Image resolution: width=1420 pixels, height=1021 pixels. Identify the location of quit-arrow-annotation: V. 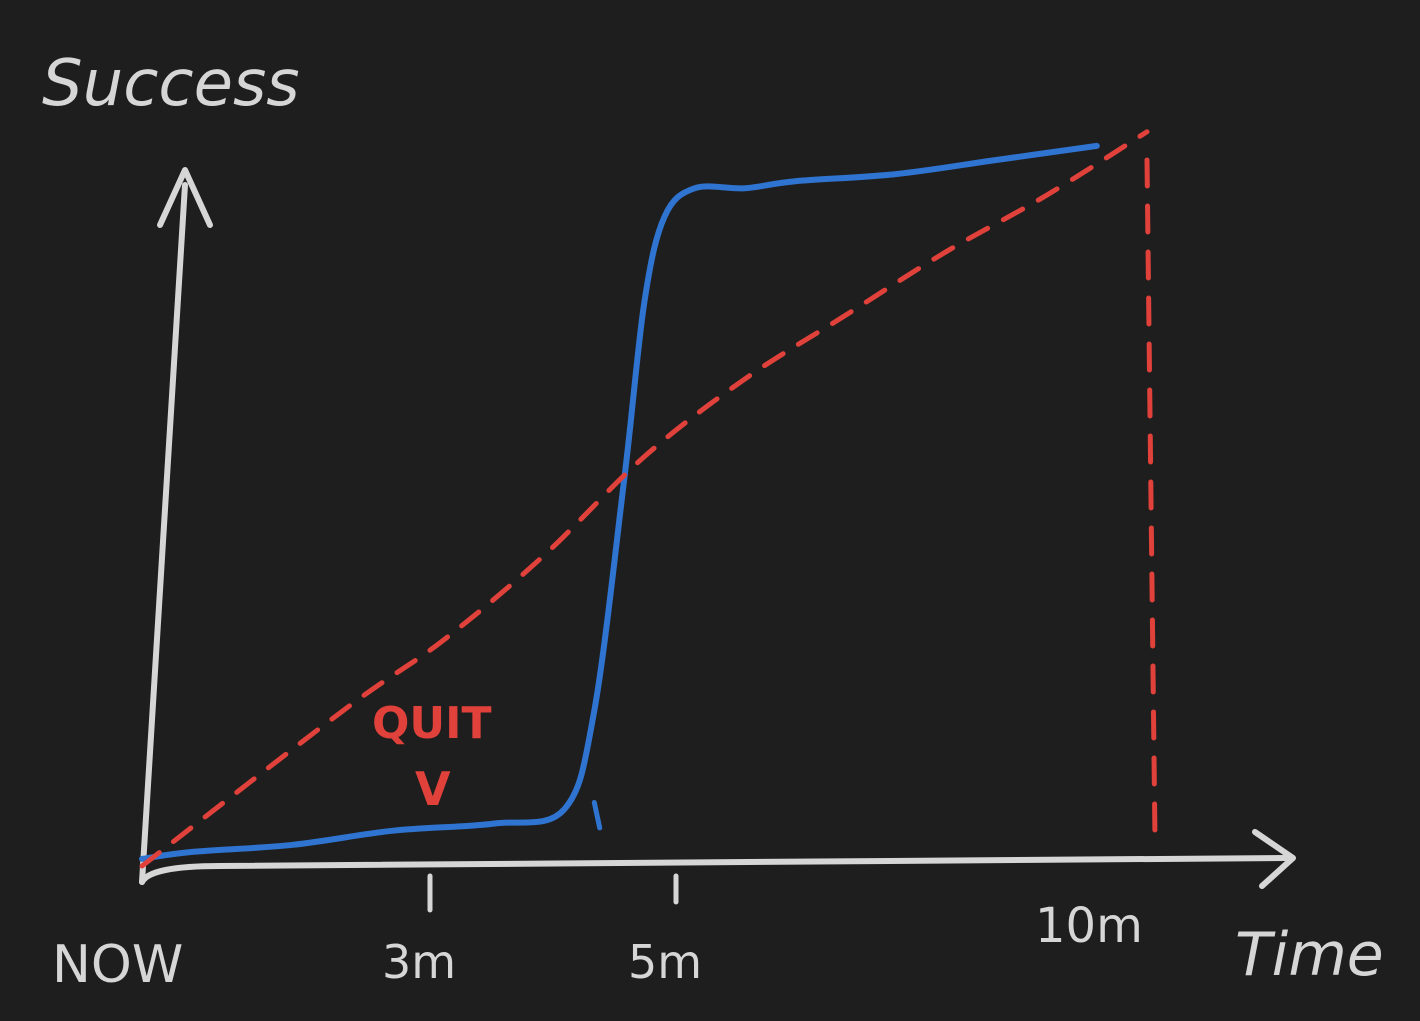
(433, 789).